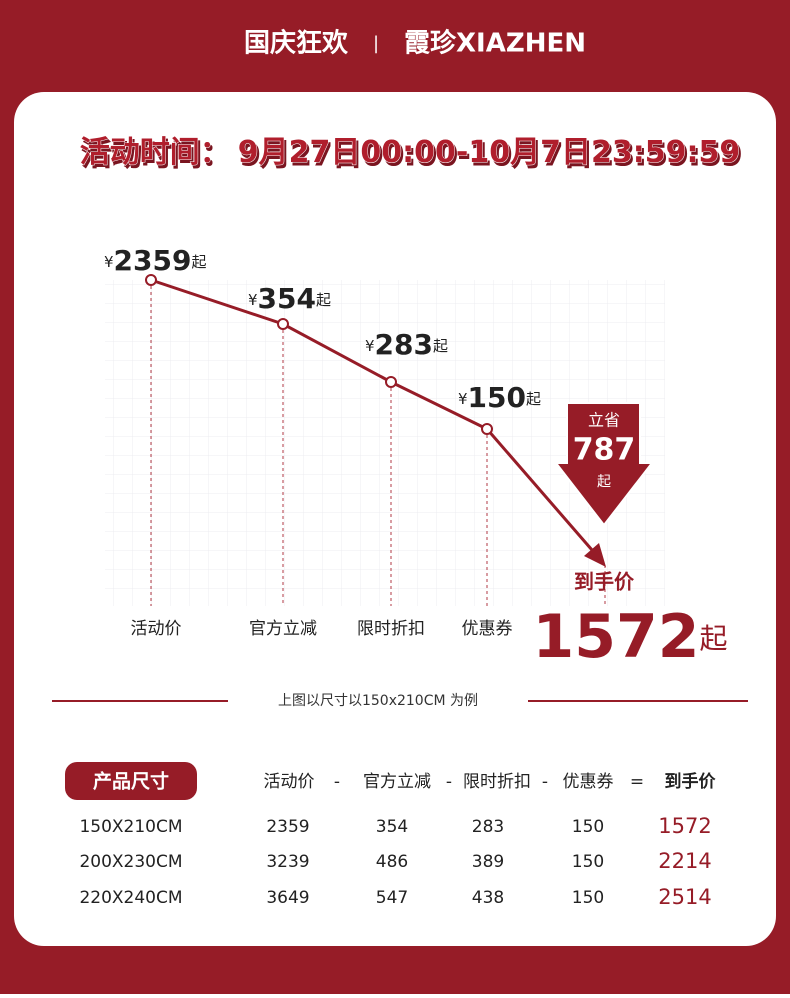  I want to click on price: 2359, so click(153, 260).